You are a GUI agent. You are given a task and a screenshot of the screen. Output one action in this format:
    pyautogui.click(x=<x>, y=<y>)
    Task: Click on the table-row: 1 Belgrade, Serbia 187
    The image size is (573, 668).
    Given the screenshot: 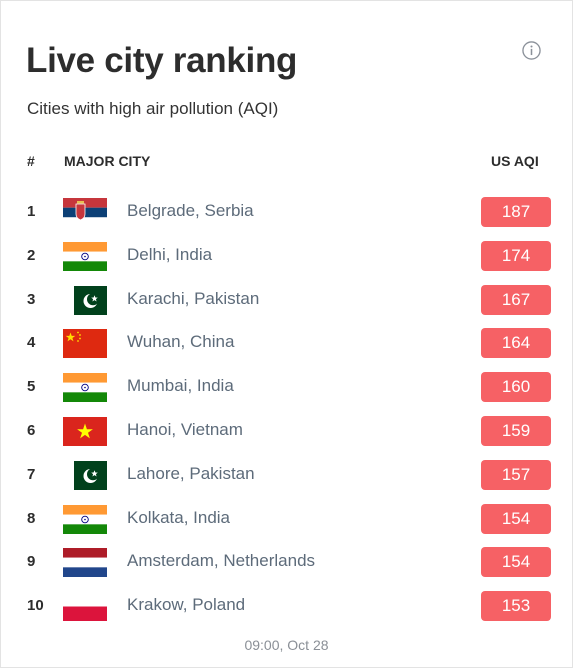 What is the action you would take?
    pyautogui.click(x=286, y=211)
    